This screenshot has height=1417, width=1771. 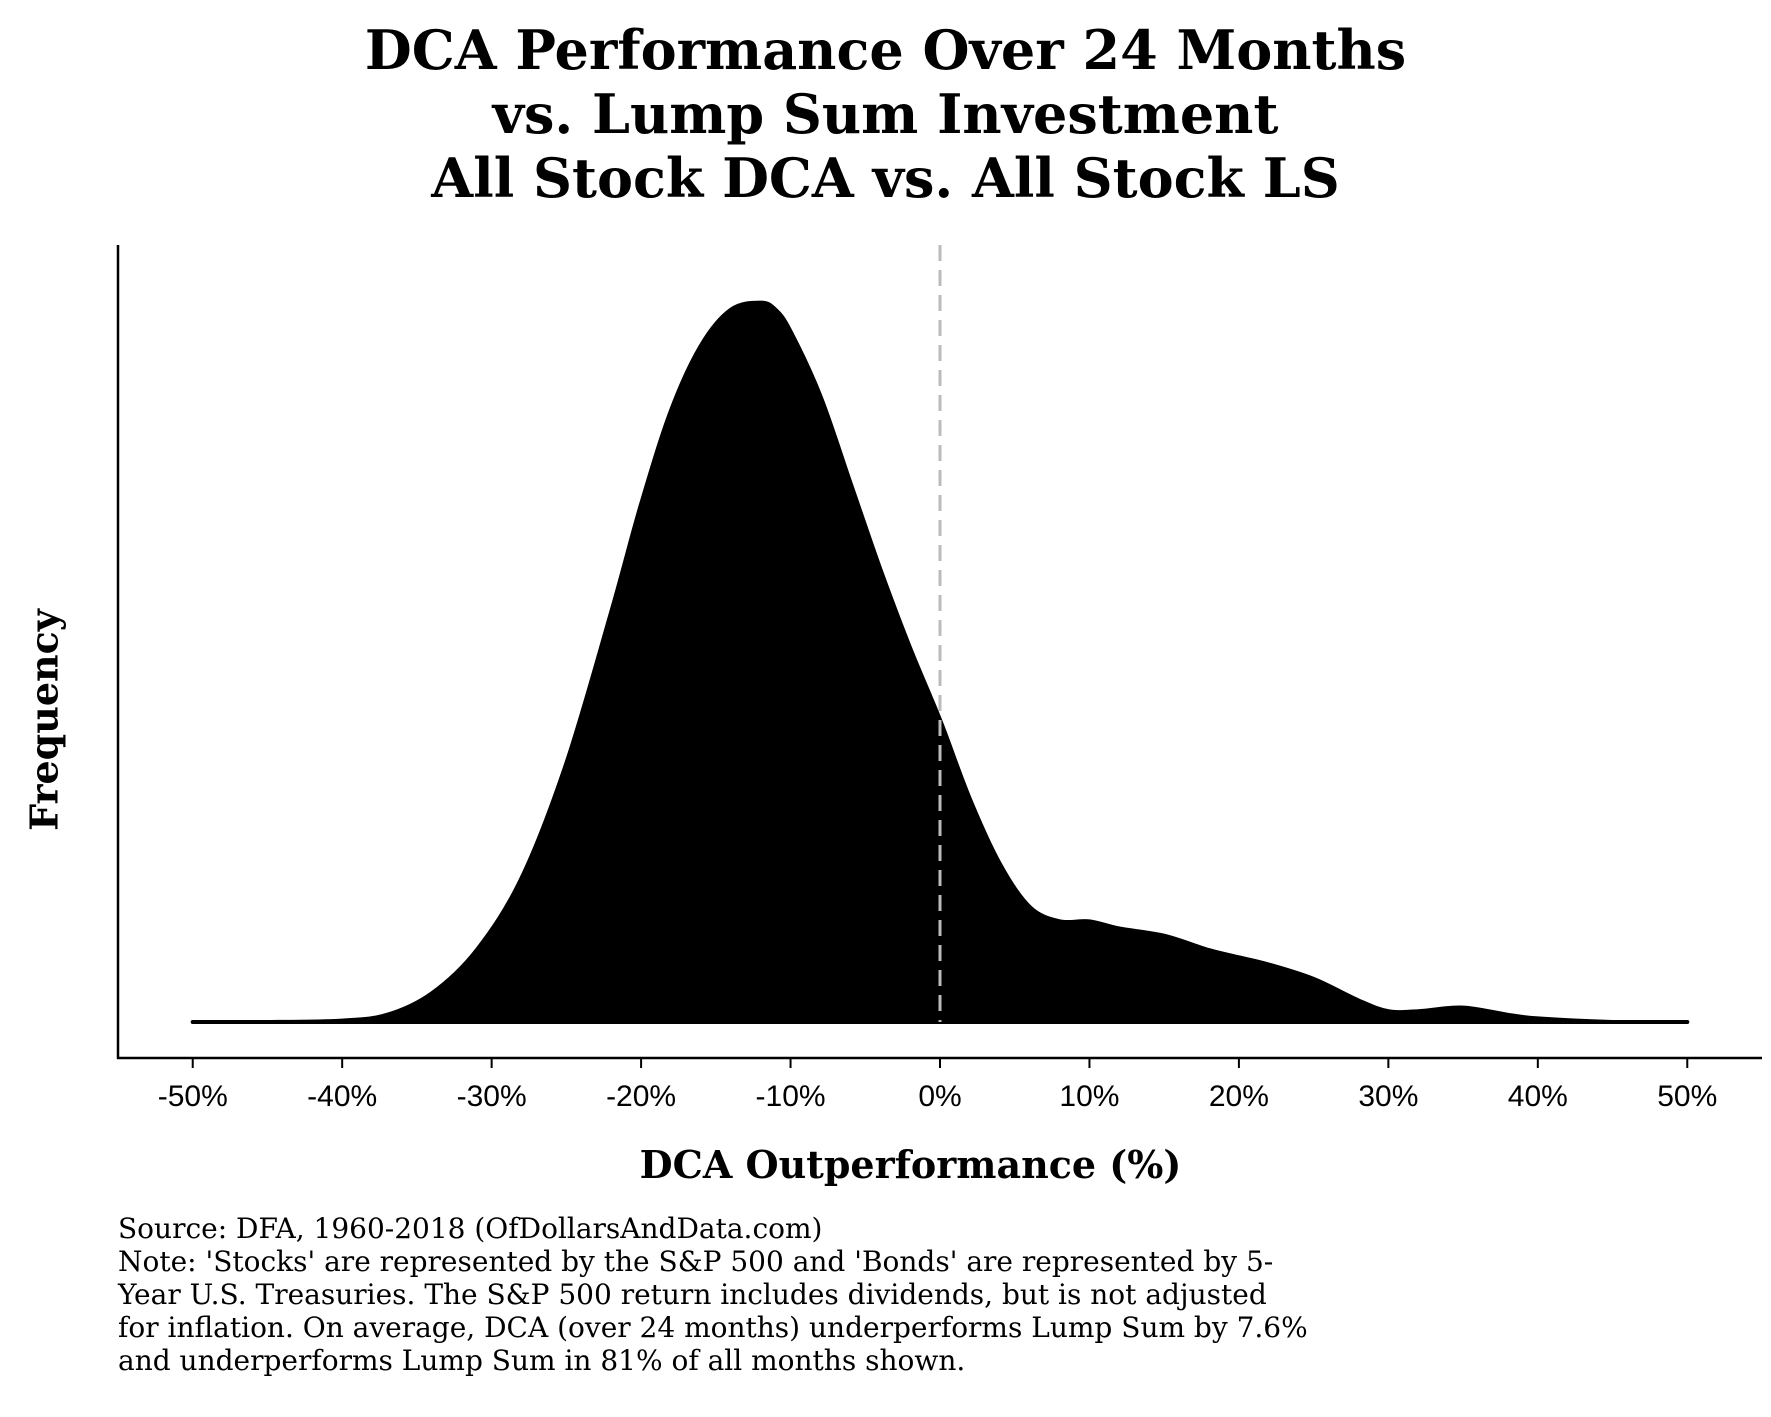 What do you see at coordinates (791, 1096) in the screenshot?
I see `x-tick-label: -10%` at bounding box center [791, 1096].